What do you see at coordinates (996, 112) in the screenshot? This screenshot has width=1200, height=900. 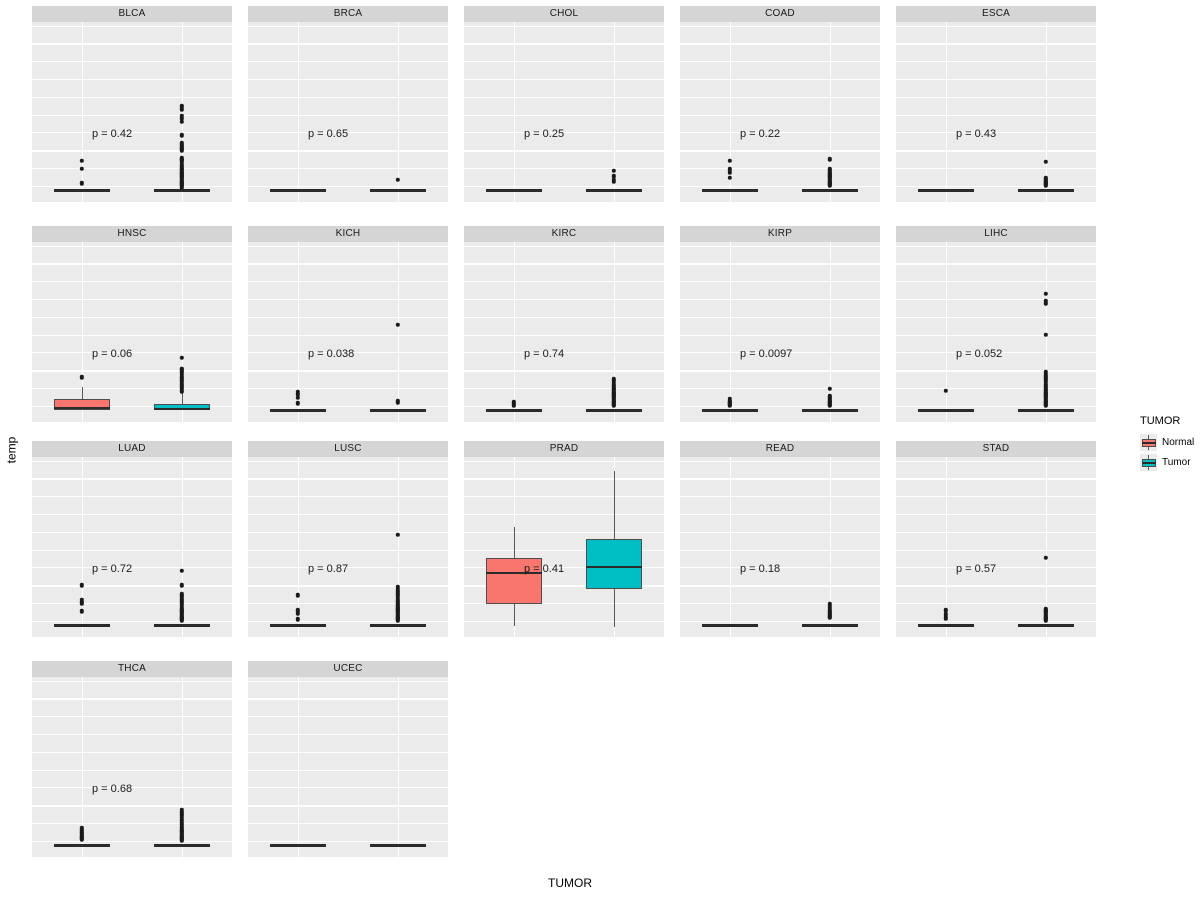 I see `panel-esca: p = 0.43` at bounding box center [996, 112].